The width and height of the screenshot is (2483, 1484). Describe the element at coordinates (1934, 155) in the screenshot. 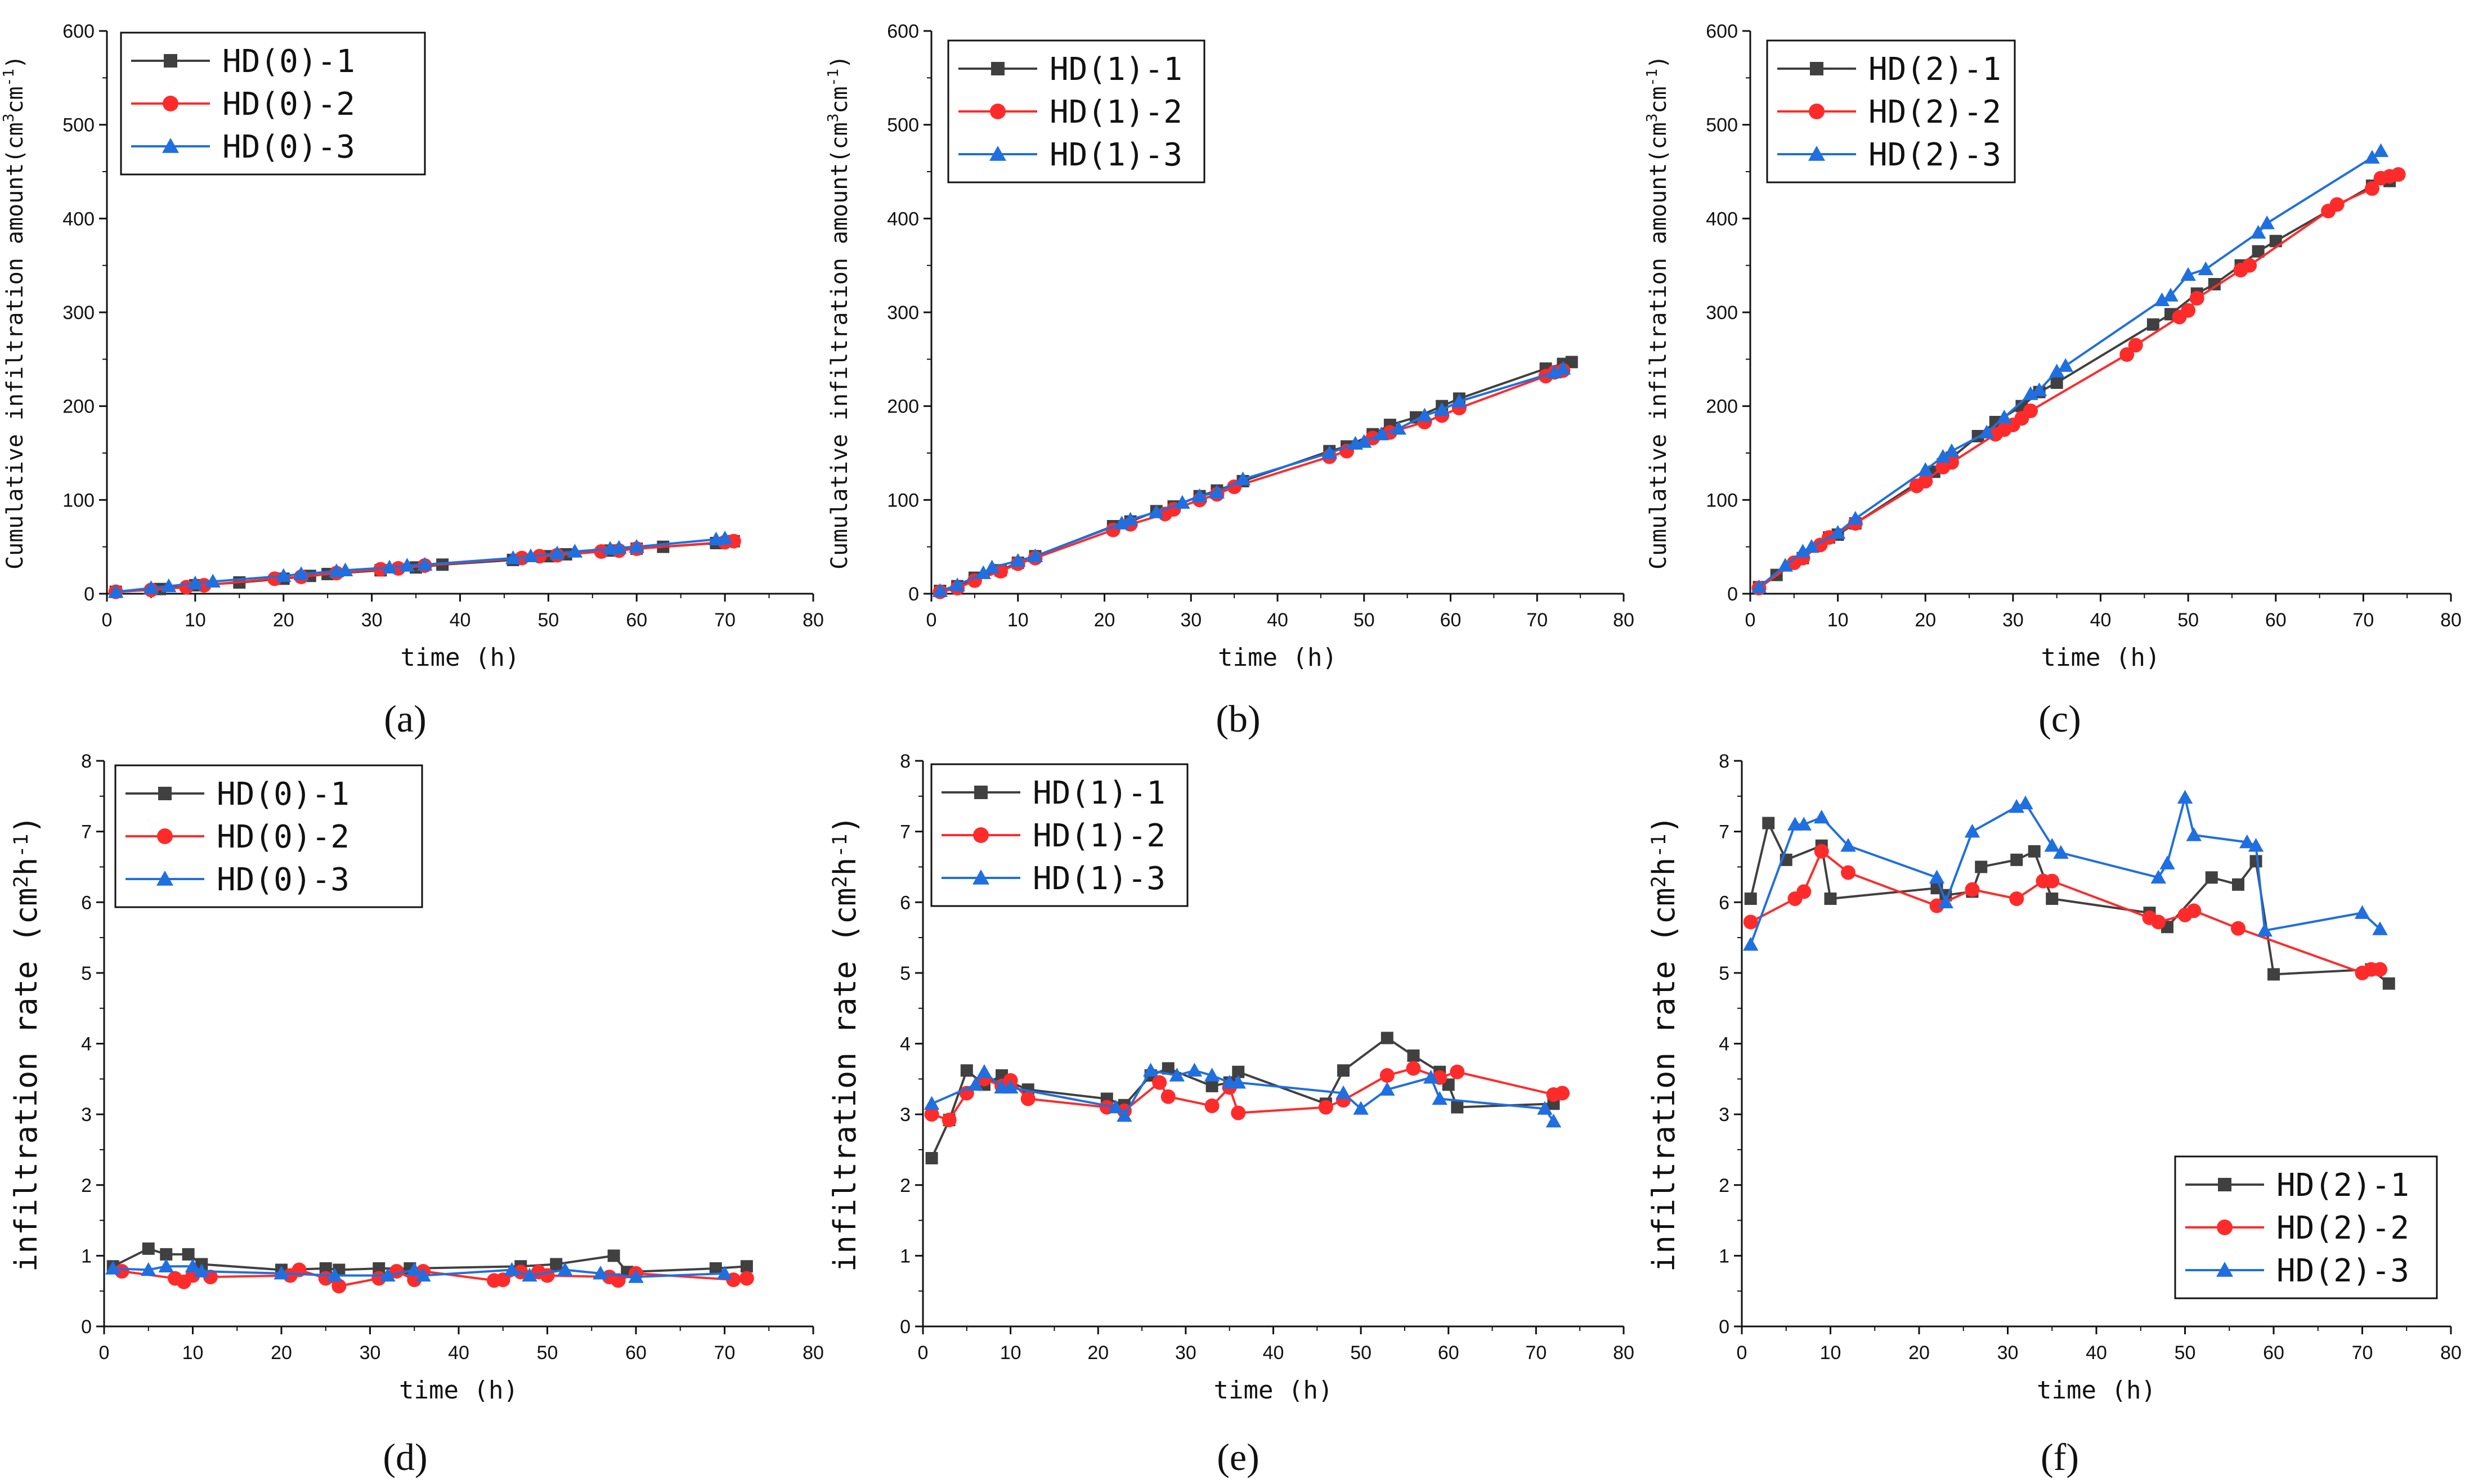

I see `legend-label: HD(2)-3` at that location.